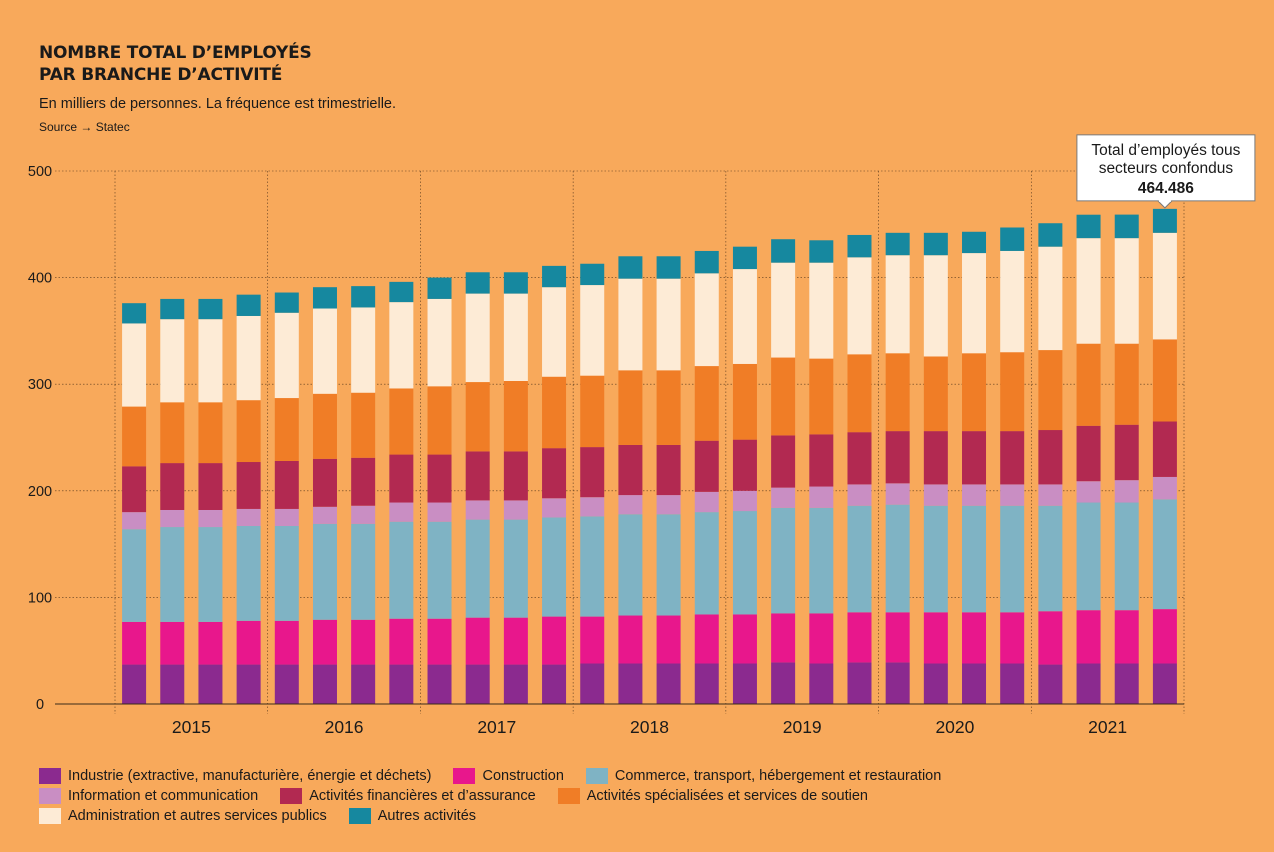 This screenshot has width=1274, height=852. I want to click on y-tick-label: 0, so click(40, 705).